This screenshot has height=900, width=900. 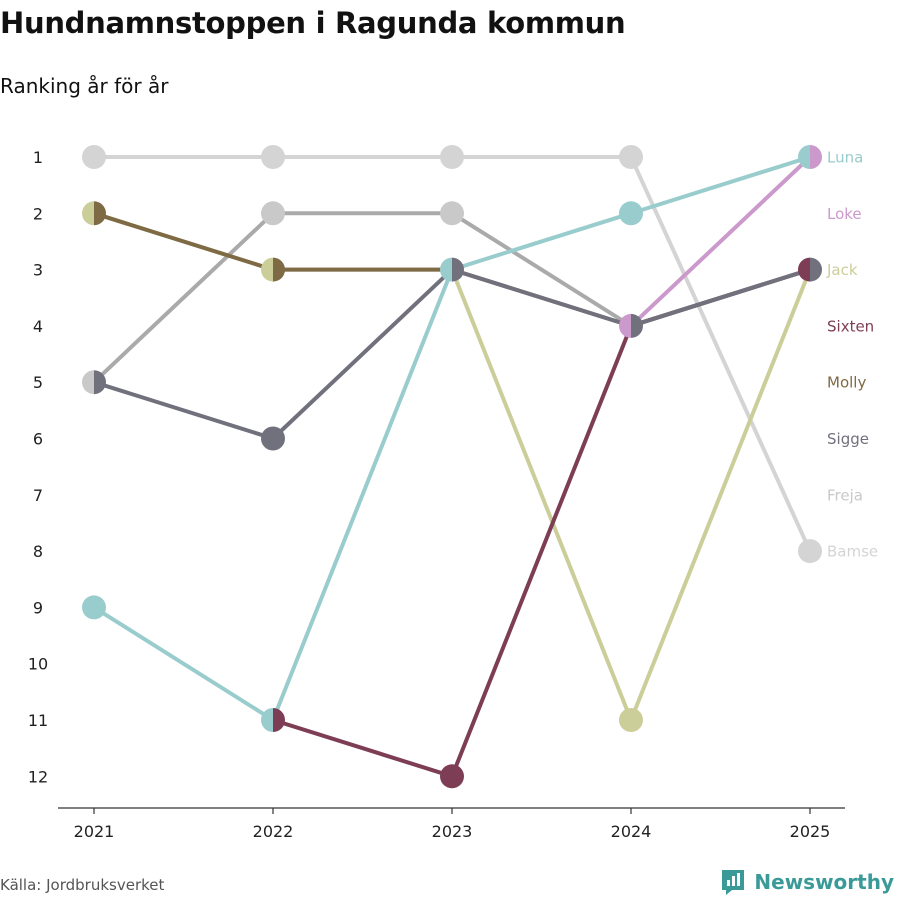 What do you see at coordinates (38, 270) in the screenshot?
I see `y-tick-label-3: 3` at bounding box center [38, 270].